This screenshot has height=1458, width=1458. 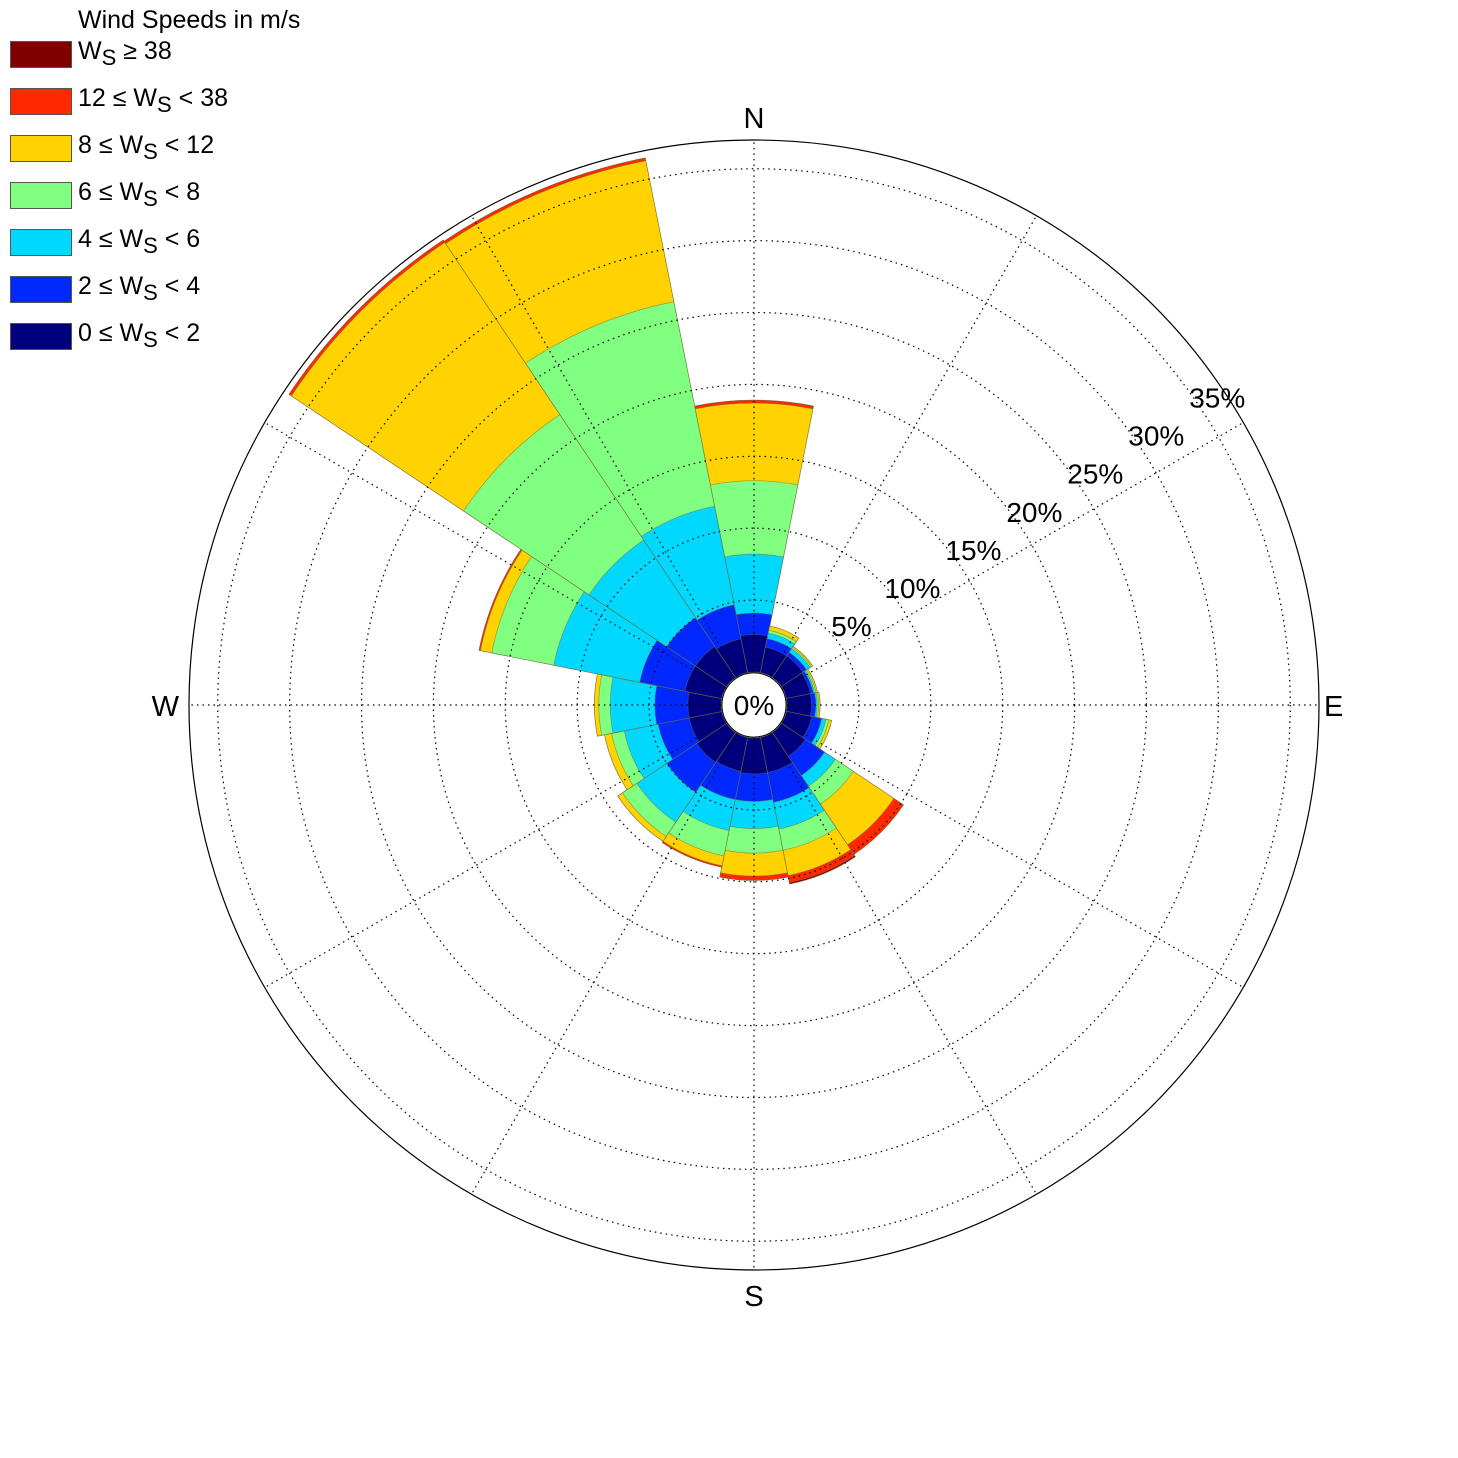 I want to click on legend-entry: 12 ≤ WS < 38, so click(x=154, y=107).